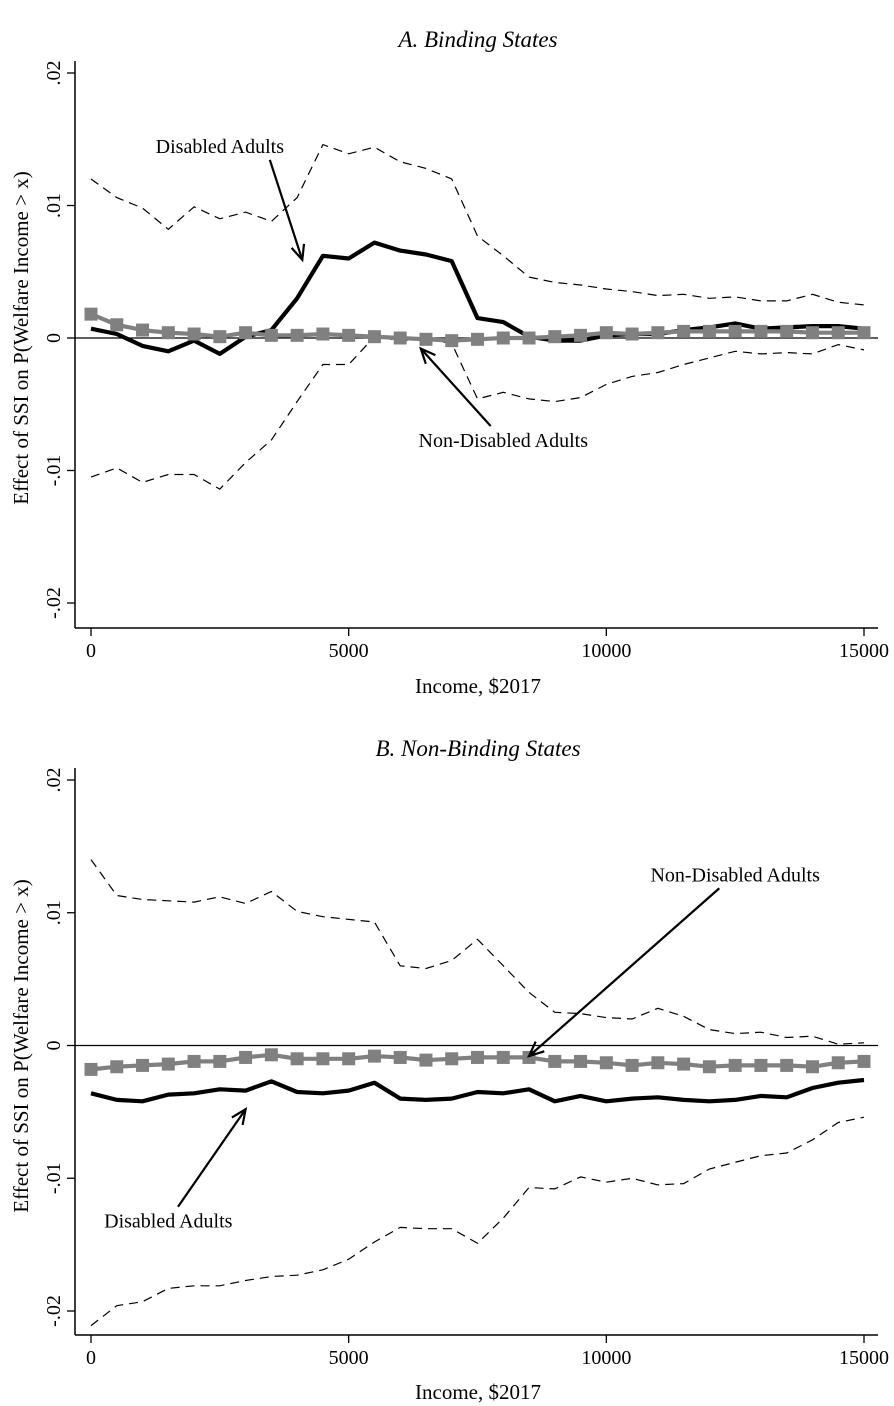 The width and height of the screenshot is (894, 1406). I want to click on panel-b-y-tick-label: .01, so click(54, 912).